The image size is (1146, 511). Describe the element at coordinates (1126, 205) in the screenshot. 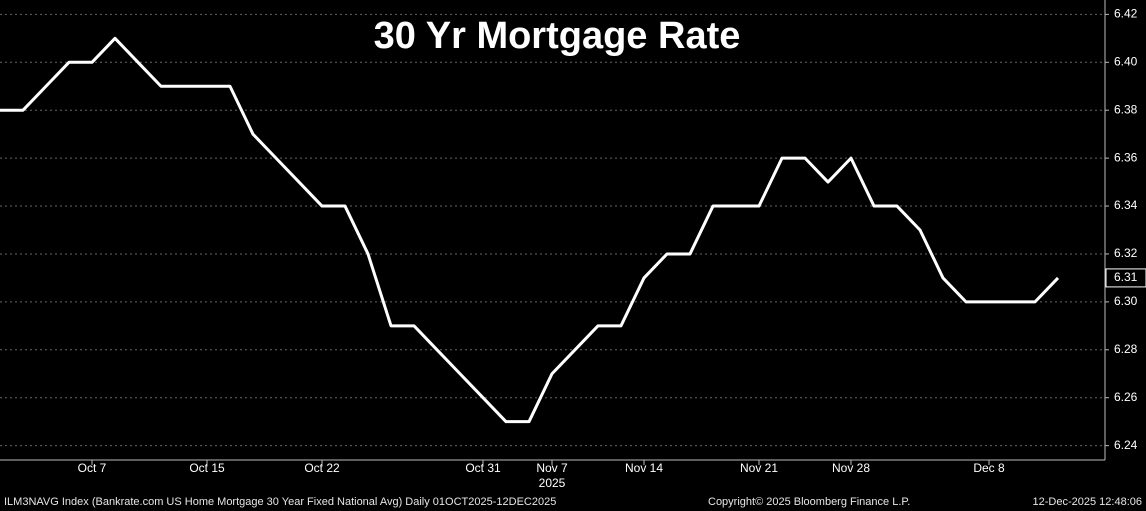

I see `y-tick-label: 6.34` at that location.